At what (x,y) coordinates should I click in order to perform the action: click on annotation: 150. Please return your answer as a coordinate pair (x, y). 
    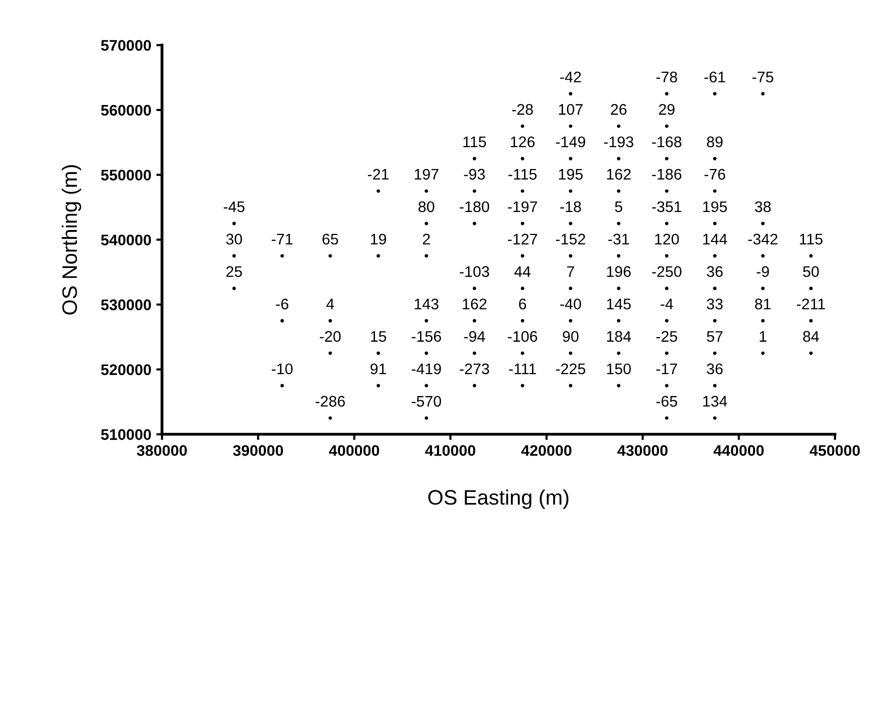
    Looking at the image, I should click on (619, 368).